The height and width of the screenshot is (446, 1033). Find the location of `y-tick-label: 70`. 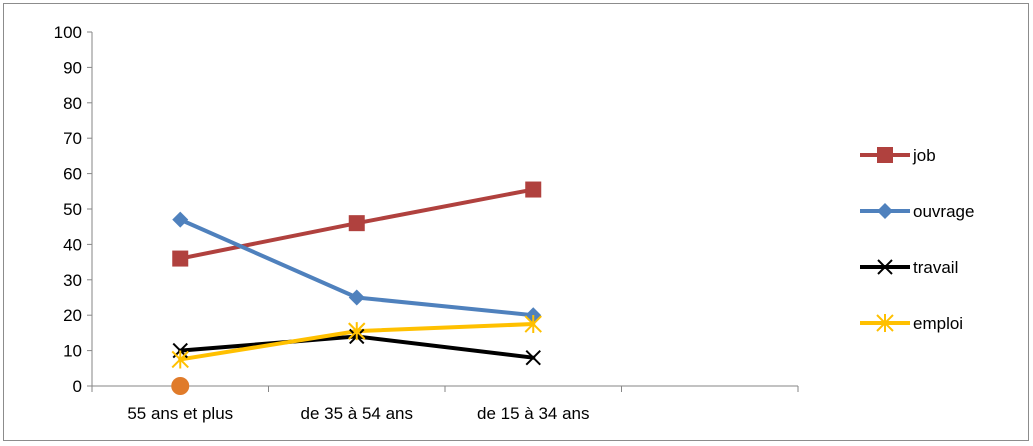

y-tick-label: 70 is located at coordinates (72, 138).